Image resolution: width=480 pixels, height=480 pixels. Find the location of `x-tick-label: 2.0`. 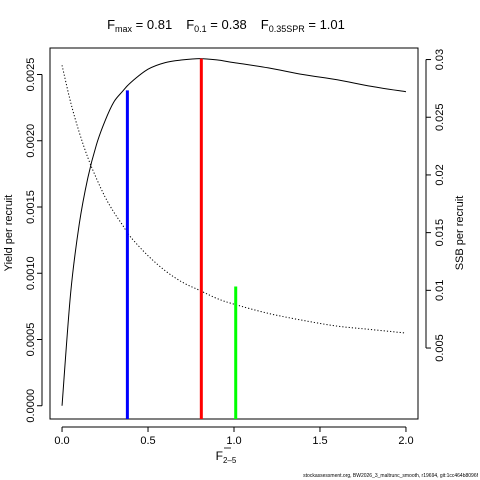

x-tick-label: 2.0 is located at coordinates (405, 441).